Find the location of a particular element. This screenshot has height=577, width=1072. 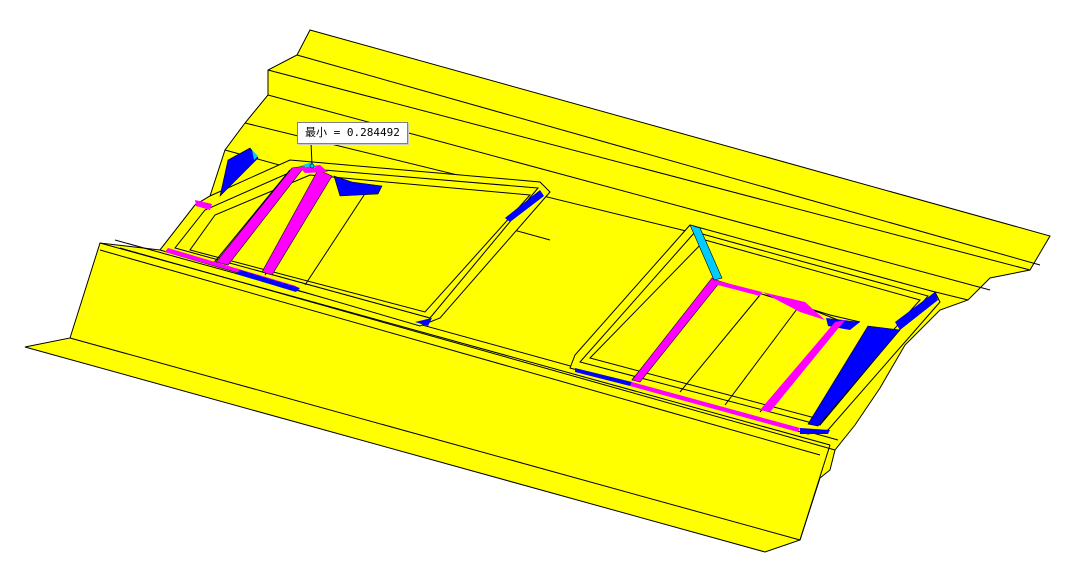

left-rib-thin-zone is located at coordinates (260, 215).